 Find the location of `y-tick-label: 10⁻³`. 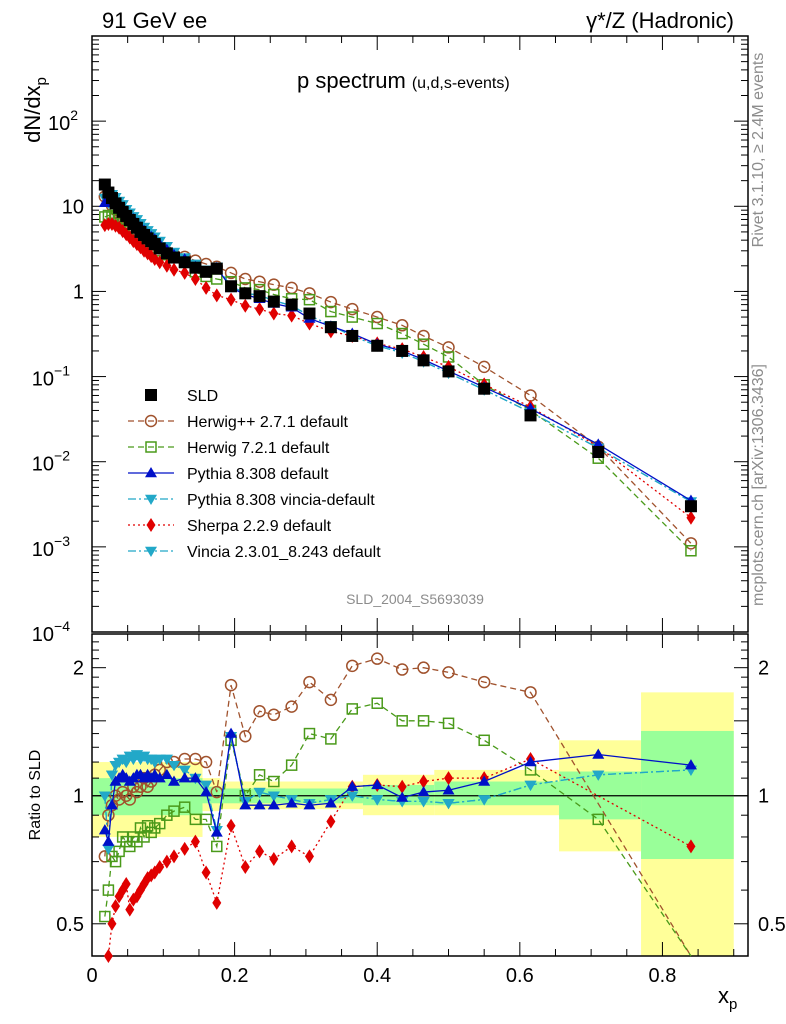

y-tick-label: 10⁻³ is located at coordinates (51, 547).